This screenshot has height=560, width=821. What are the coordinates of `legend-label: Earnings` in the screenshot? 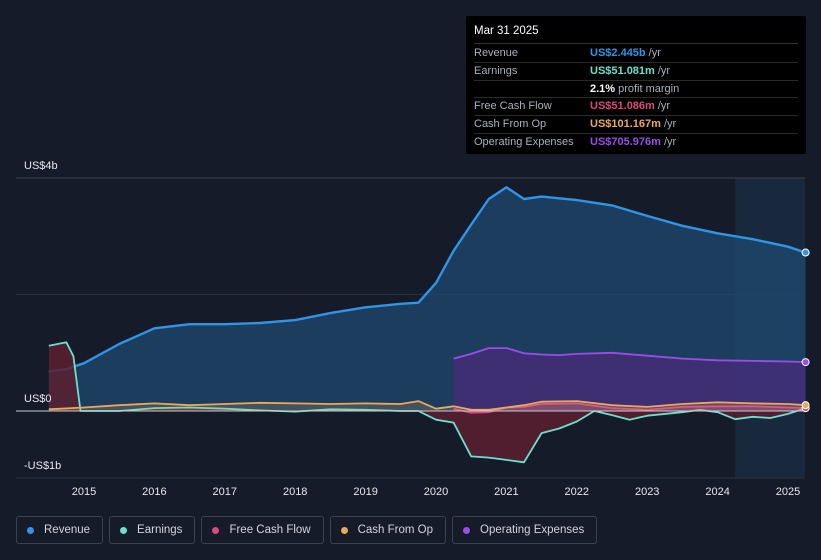 It's located at (160, 530).